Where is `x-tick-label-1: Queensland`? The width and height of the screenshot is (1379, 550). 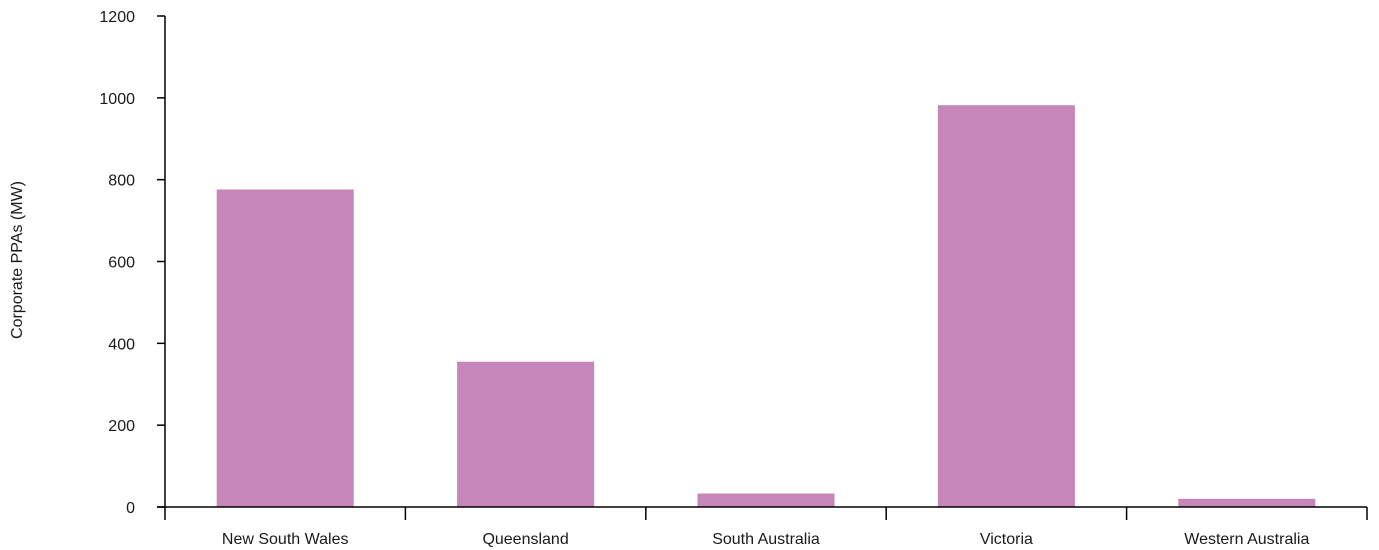
x-tick-label-1: Queensland is located at coordinates (525, 539).